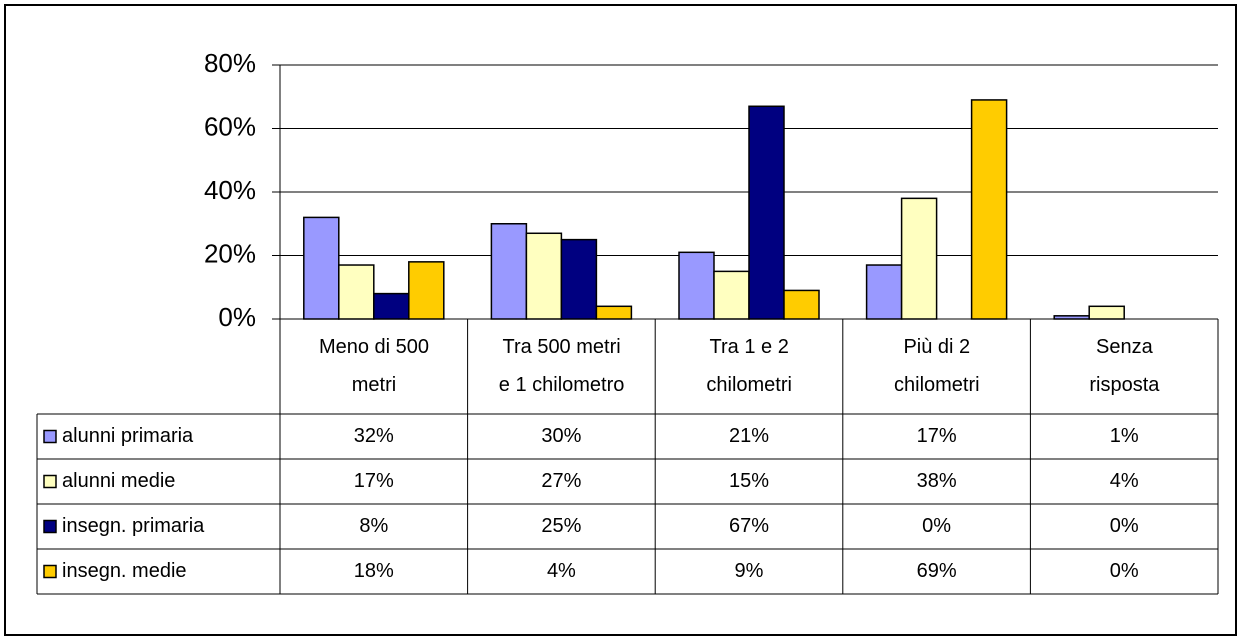 This screenshot has width=1242, height=641. I want to click on legend-label: insegn. medie, so click(124, 571).